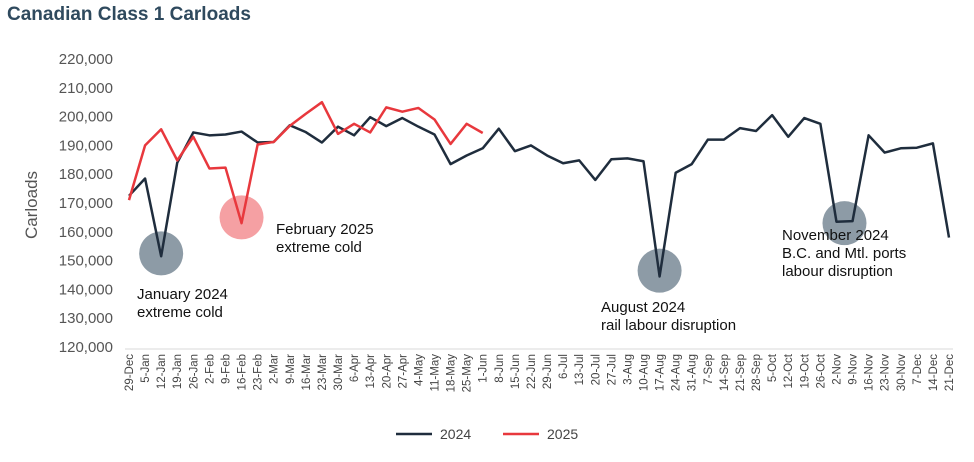  What do you see at coordinates (500, 368) in the screenshot?
I see `x-tick-label: 8-Jun` at bounding box center [500, 368].